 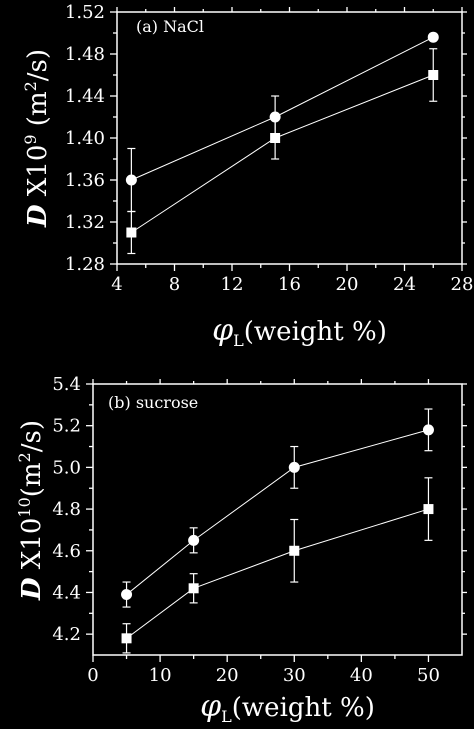 I want to click on y-tick-label: 1.36, so click(x=85, y=180).